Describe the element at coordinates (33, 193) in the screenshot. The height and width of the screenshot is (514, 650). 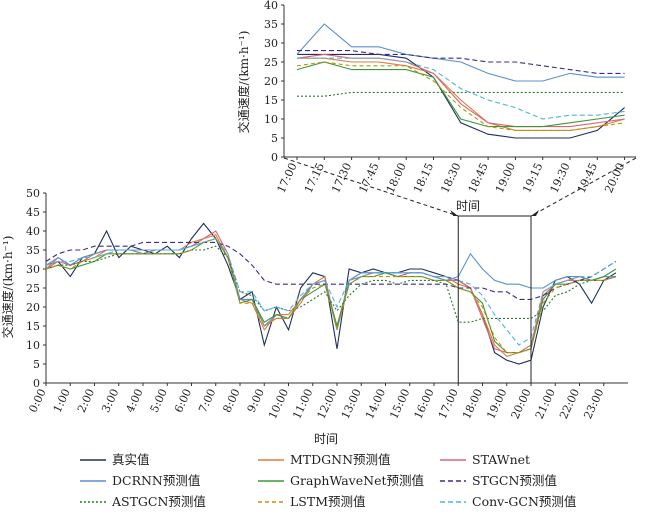
I see `main-y-tick-label: 50` at that location.